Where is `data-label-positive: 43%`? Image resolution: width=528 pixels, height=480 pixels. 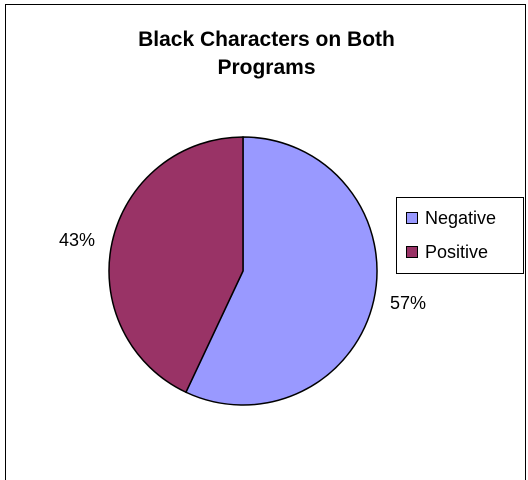
data-label-positive: 43% is located at coordinates (77, 240).